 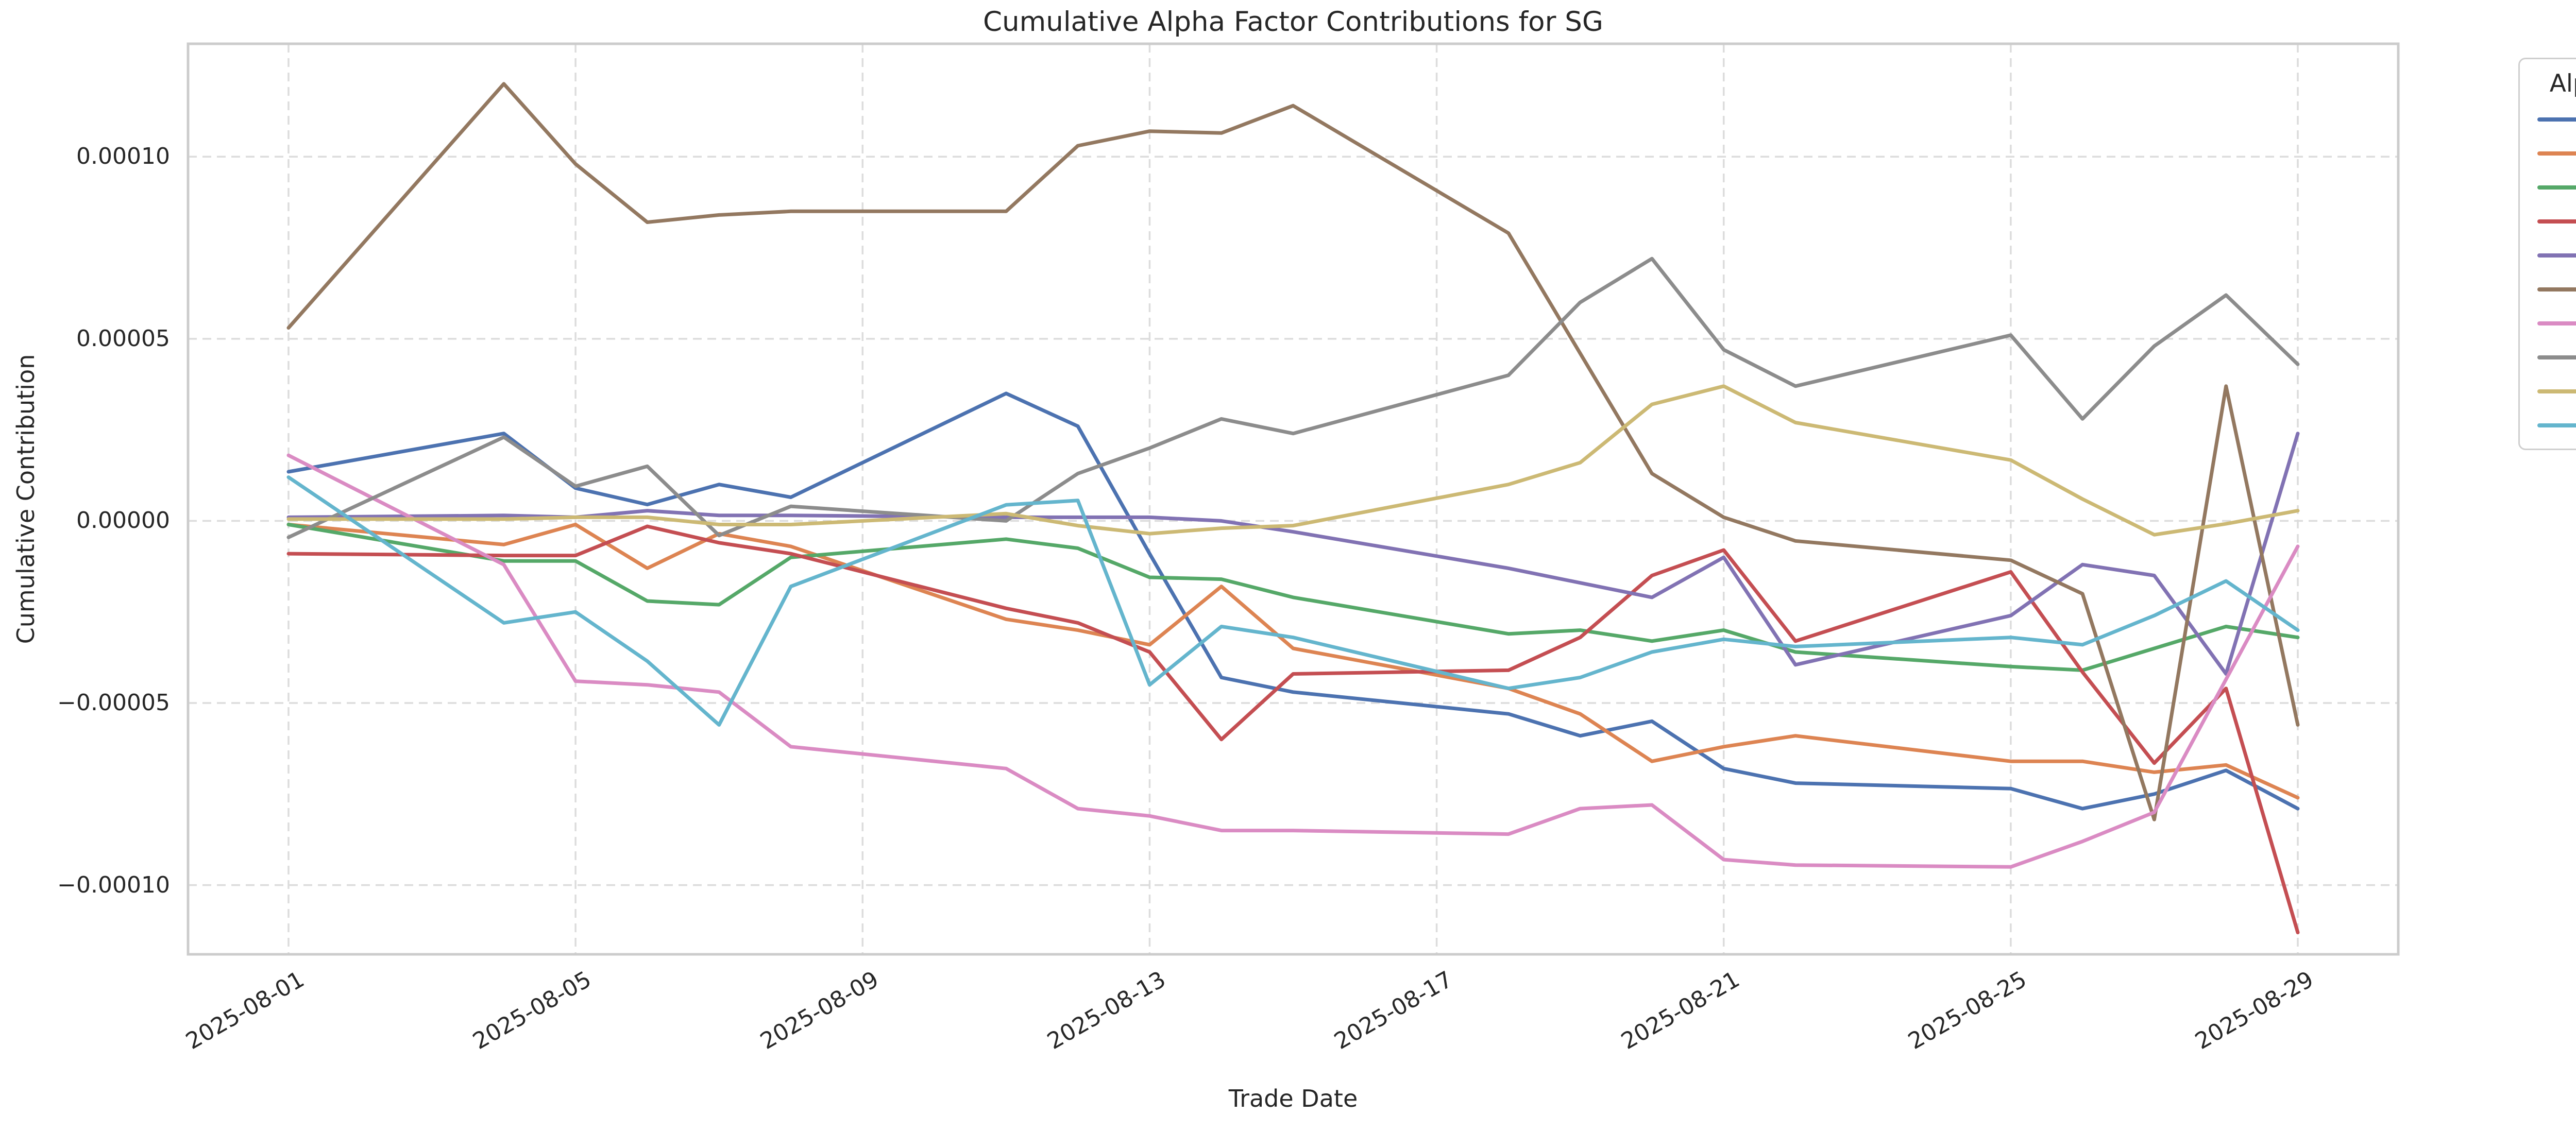 What do you see at coordinates (2562, 84) in the screenshot?
I see `legend-title: Alpha Factor` at bounding box center [2562, 84].